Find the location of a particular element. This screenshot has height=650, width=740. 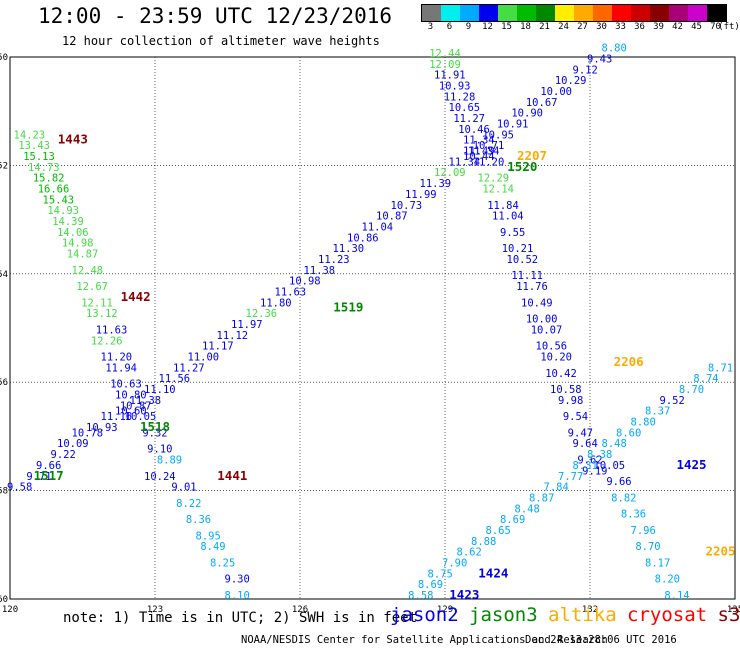

wave-height-point: 8.88 is located at coordinates (483, 542).